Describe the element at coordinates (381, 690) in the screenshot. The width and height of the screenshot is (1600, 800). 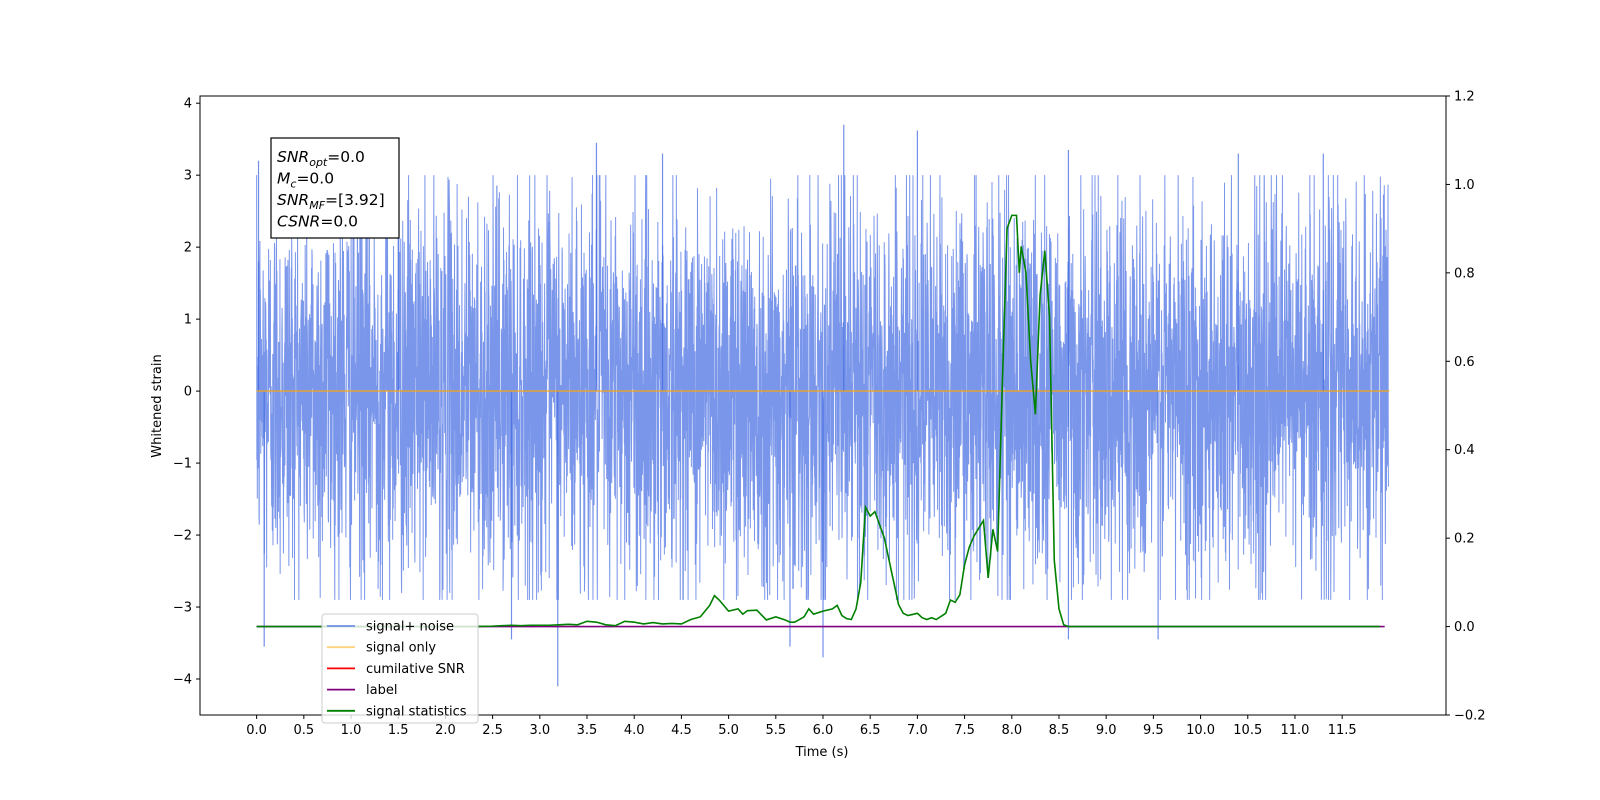
I see `legend-label: label` at that location.